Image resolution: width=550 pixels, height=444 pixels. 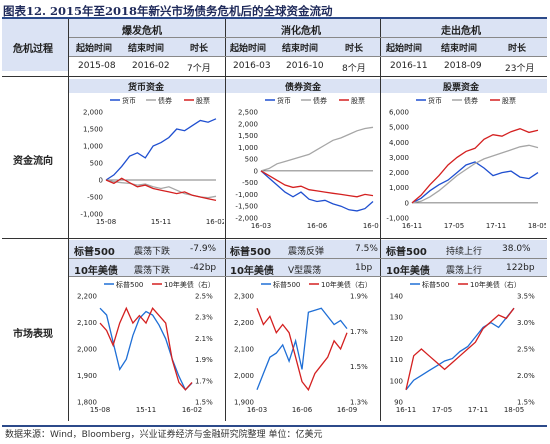 What do you see at coordinates (33, 334) in the screenshot?
I see `row-label-market: 市场表现` at bounding box center [33, 334].